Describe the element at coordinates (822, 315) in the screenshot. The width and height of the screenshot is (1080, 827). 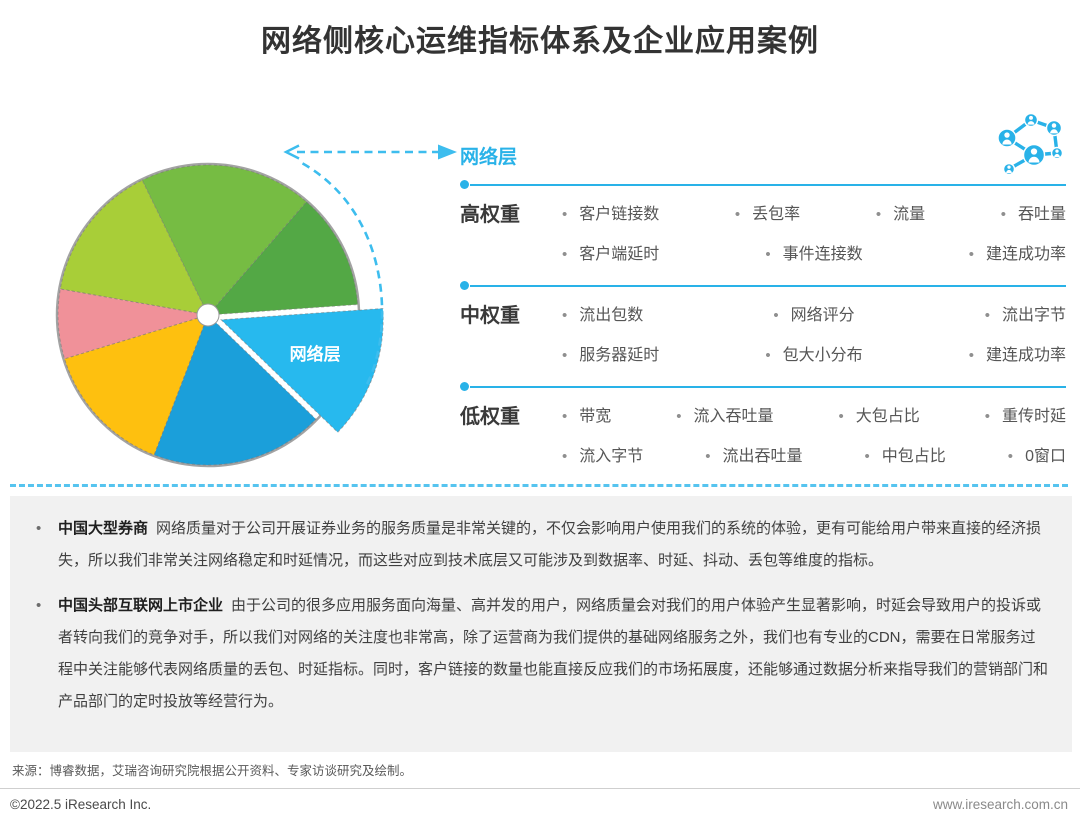
I see `metric-text: 网络评分` at that location.